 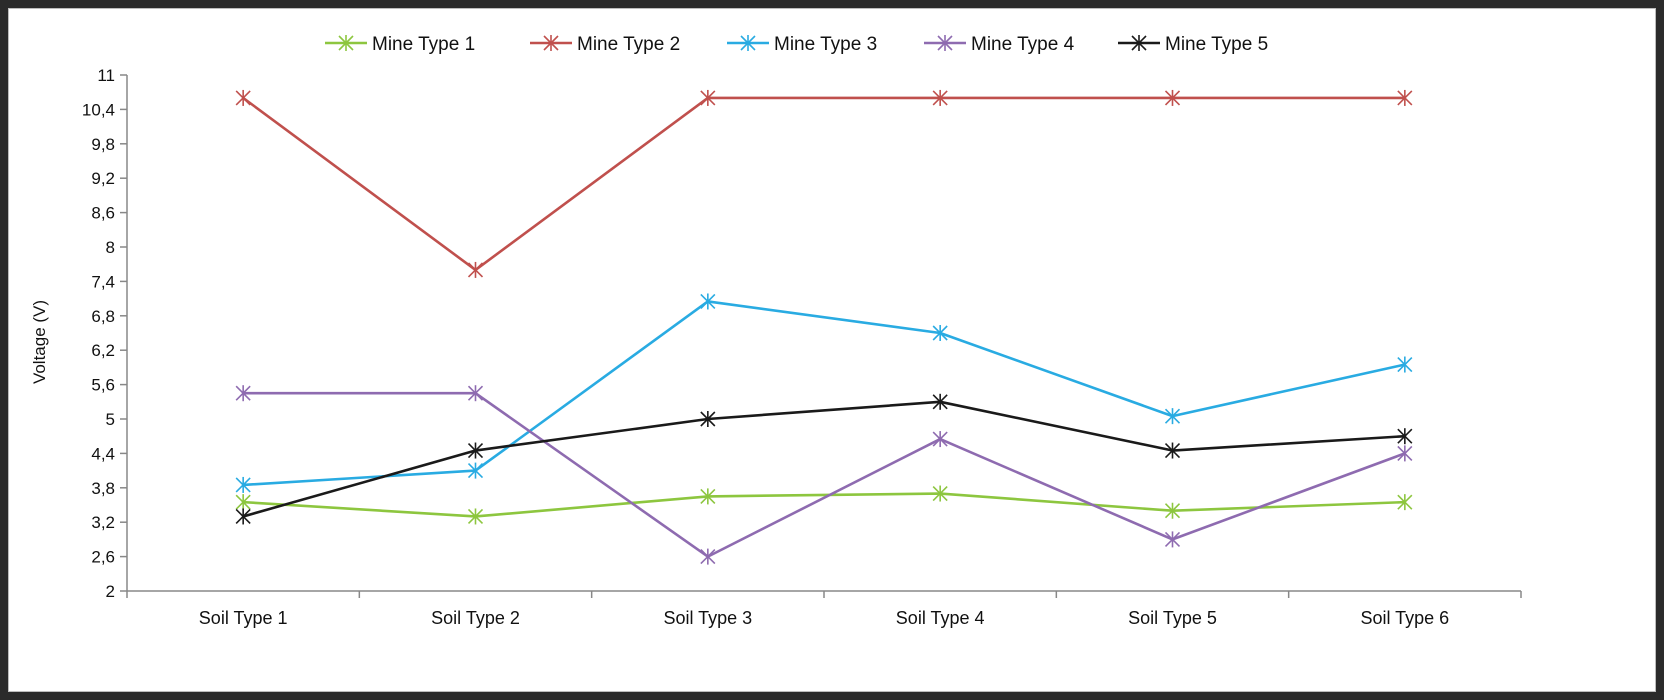 What do you see at coordinates (628, 44) in the screenshot?
I see `legend-label: Mine Type 2` at bounding box center [628, 44].